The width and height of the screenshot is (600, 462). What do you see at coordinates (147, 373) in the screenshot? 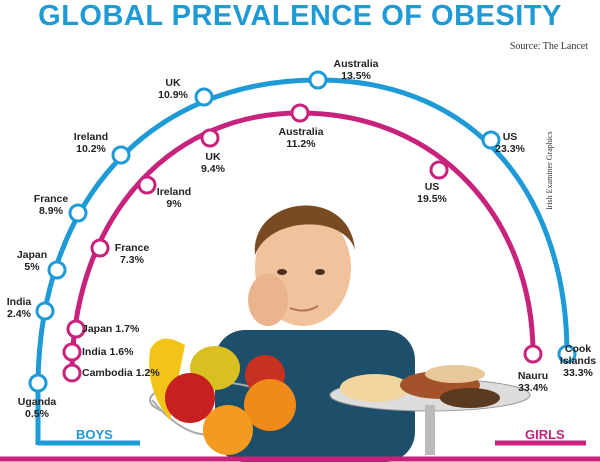
I see `rate: 1.2%` at bounding box center [147, 373].